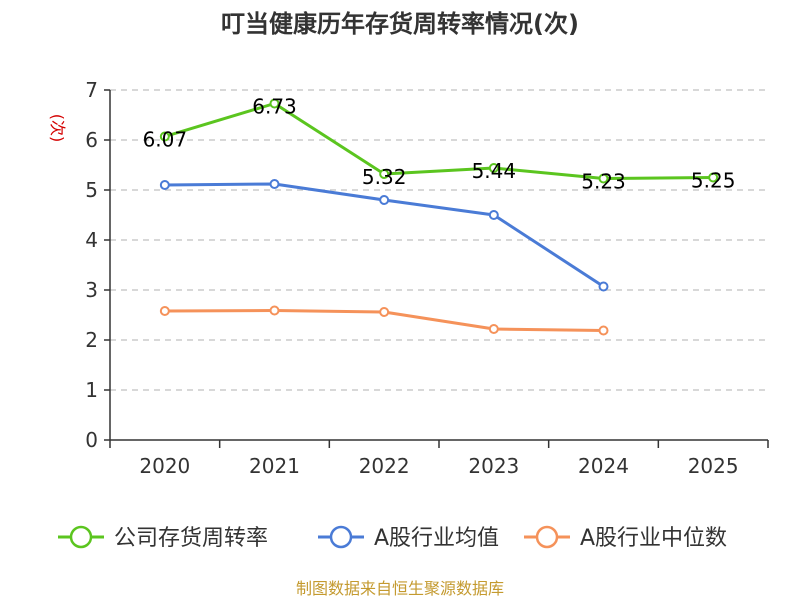 The image size is (800, 600). What do you see at coordinates (91, 190) in the screenshot?
I see `y-tick-label: 5` at bounding box center [91, 190].